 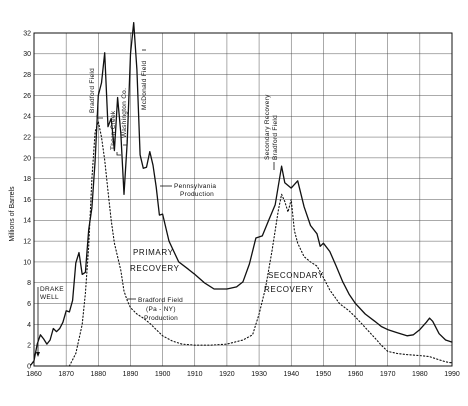 I want to click on y-tick-label-12: 12, so click(x=27, y=242).